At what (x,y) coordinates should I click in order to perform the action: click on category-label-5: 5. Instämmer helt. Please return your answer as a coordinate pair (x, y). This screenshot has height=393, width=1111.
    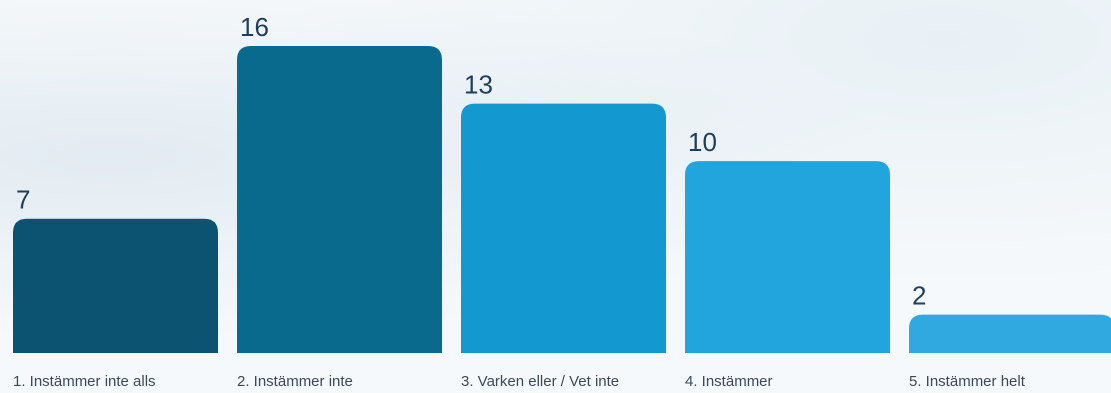
    Looking at the image, I should click on (967, 381).